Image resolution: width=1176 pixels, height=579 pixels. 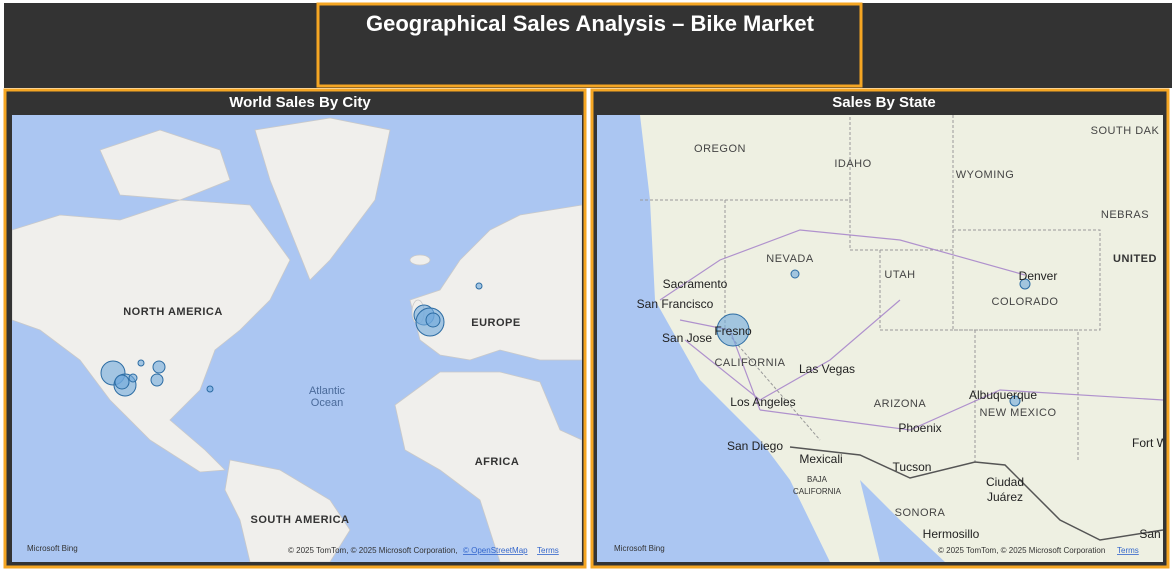 I want to click on panel-title: Sales By State, so click(x=883, y=102).